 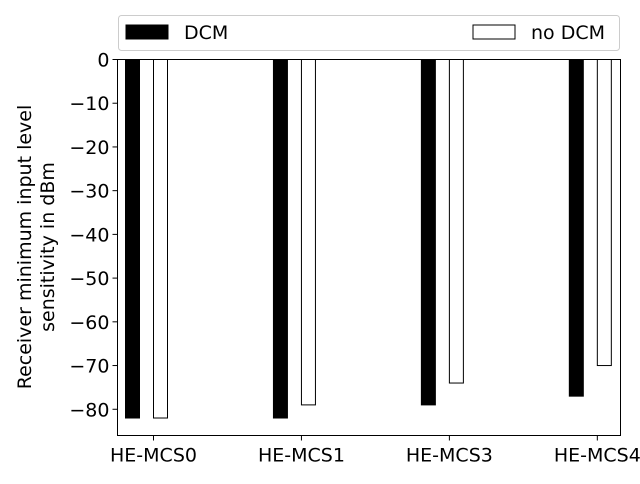 I want to click on y-axis: 0 −10 −20 −30 −40 −50 −60 −70 −80, so click(x=93, y=235).